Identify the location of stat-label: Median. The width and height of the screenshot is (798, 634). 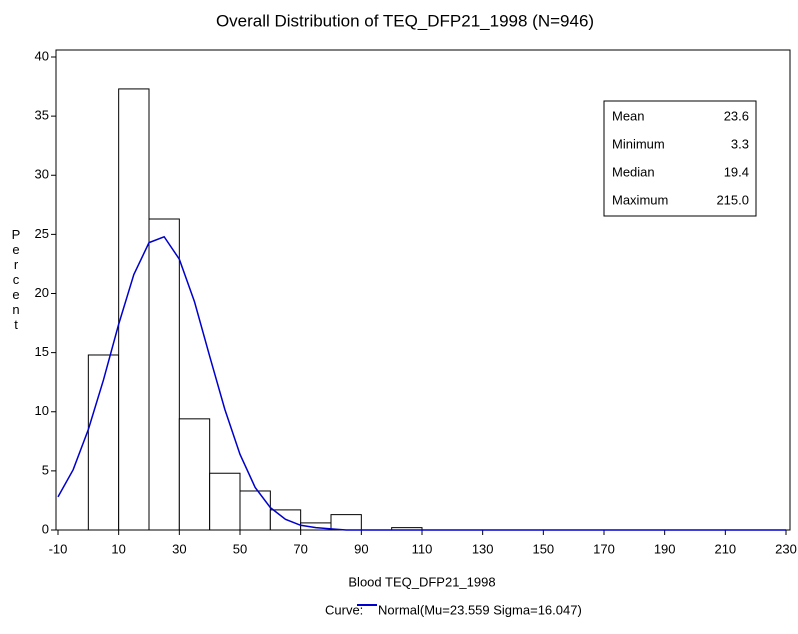
(633, 171).